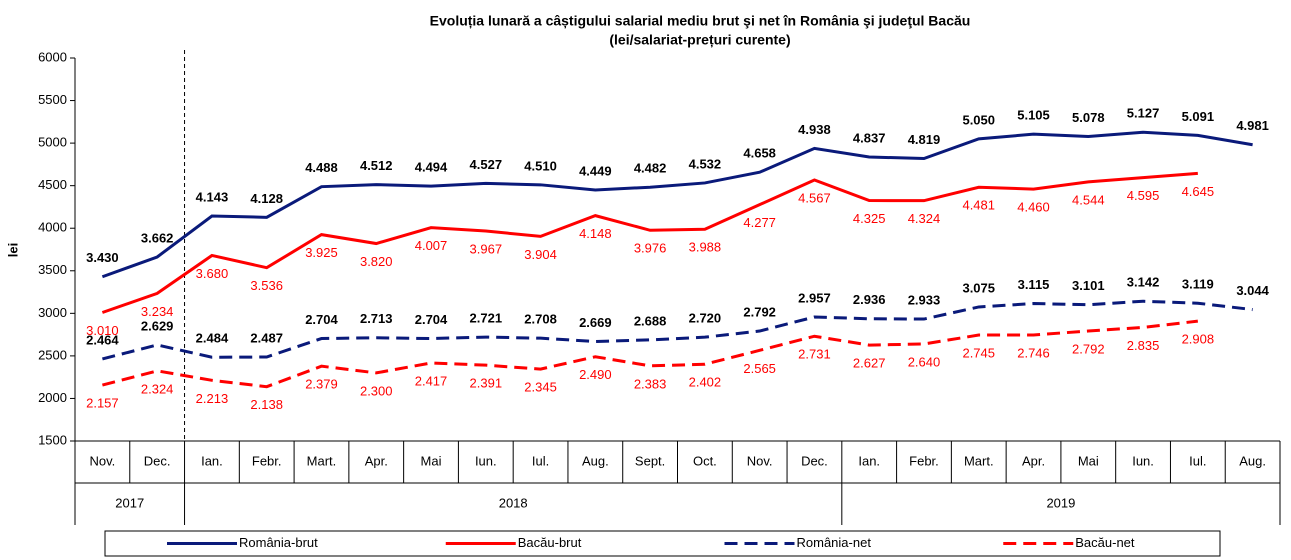 This screenshot has width=1291, height=560. What do you see at coordinates (431, 245) in the screenshot?
I see `data-label: 4.007` at bounding box center [431, 245].